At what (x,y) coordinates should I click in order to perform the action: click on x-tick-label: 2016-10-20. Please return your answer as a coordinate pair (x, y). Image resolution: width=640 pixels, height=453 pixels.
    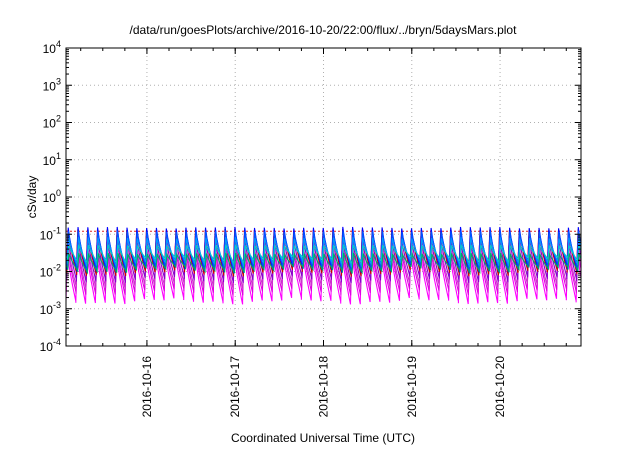
    Looking at the image, I should click on (500, 387).